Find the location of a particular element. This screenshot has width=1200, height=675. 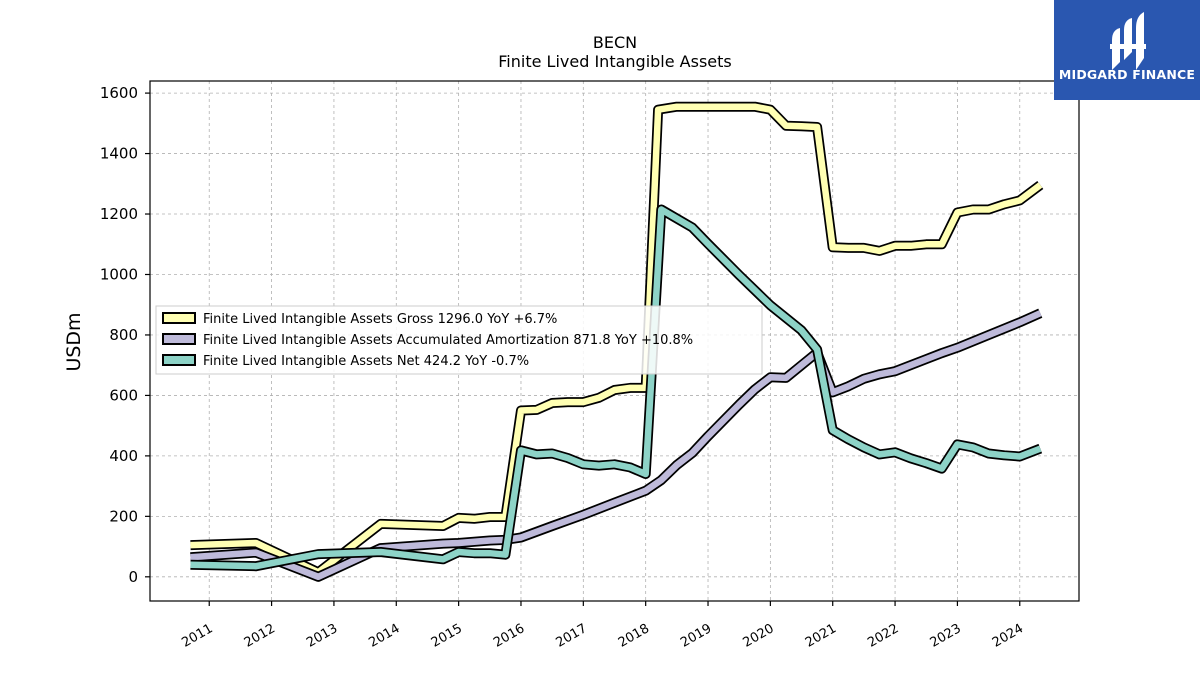

x-tick-label: 2018 is located at coordinates (634, 636).